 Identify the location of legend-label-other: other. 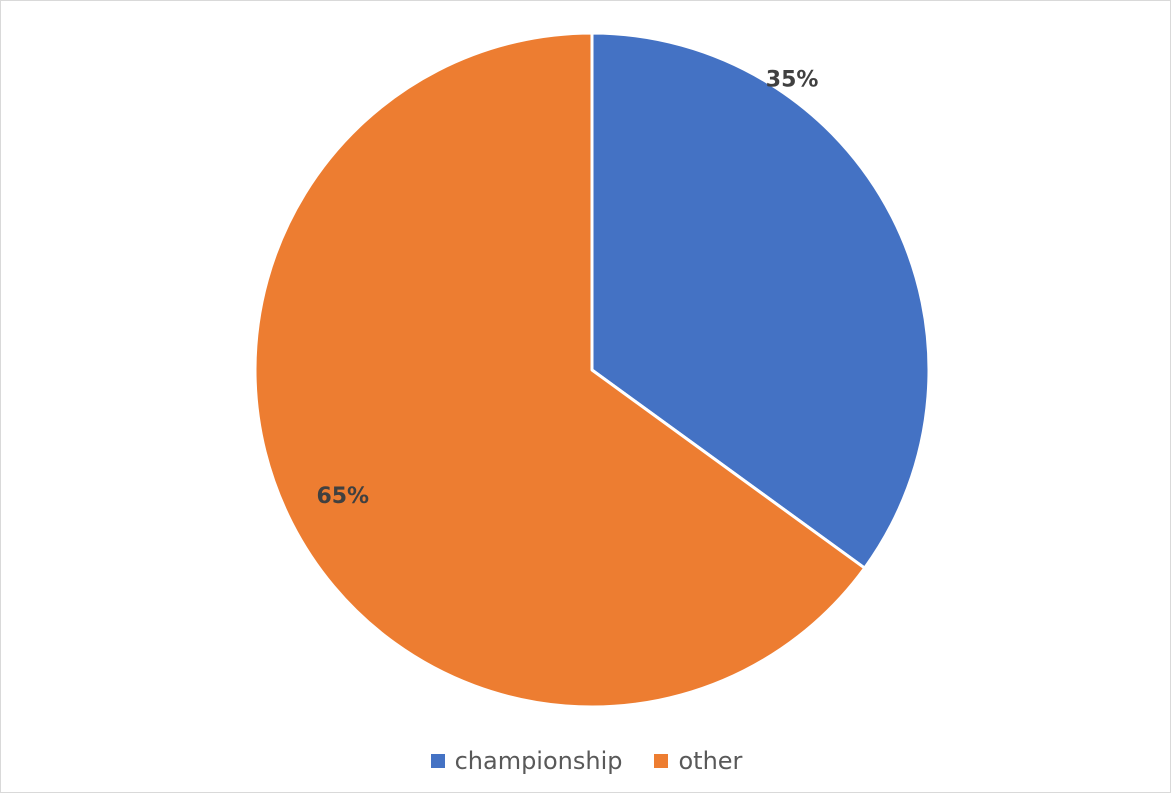
(710, 761).